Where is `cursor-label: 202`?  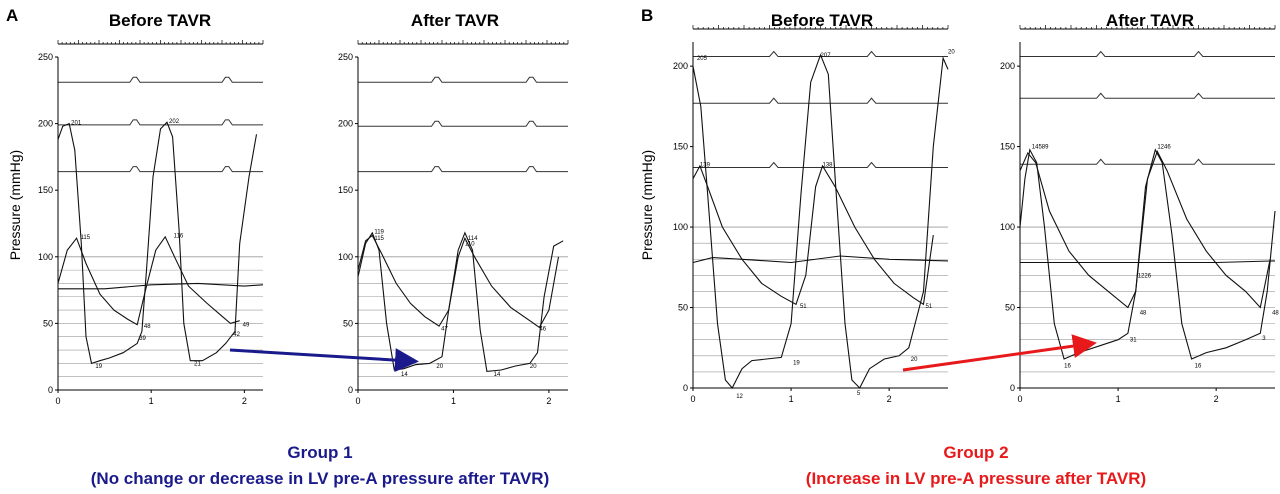
cursor-label: 202 is located at coordinates (174, 122).